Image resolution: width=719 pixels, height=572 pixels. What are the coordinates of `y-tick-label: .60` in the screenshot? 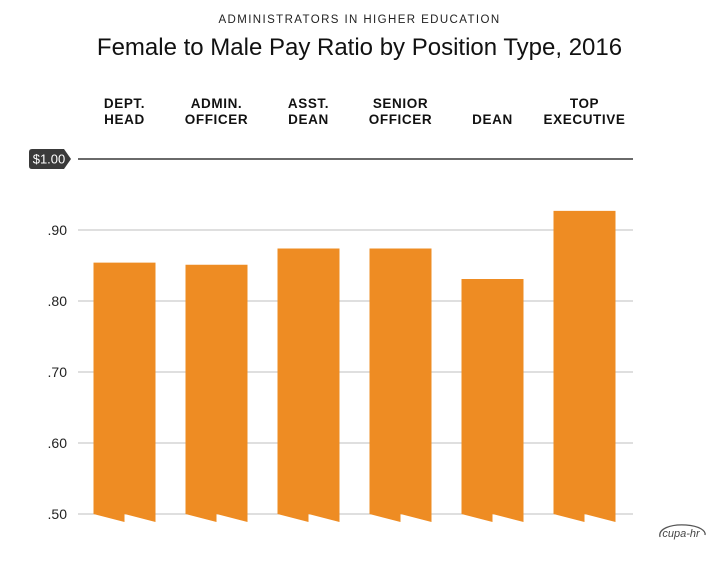 It's located at (58, 443).